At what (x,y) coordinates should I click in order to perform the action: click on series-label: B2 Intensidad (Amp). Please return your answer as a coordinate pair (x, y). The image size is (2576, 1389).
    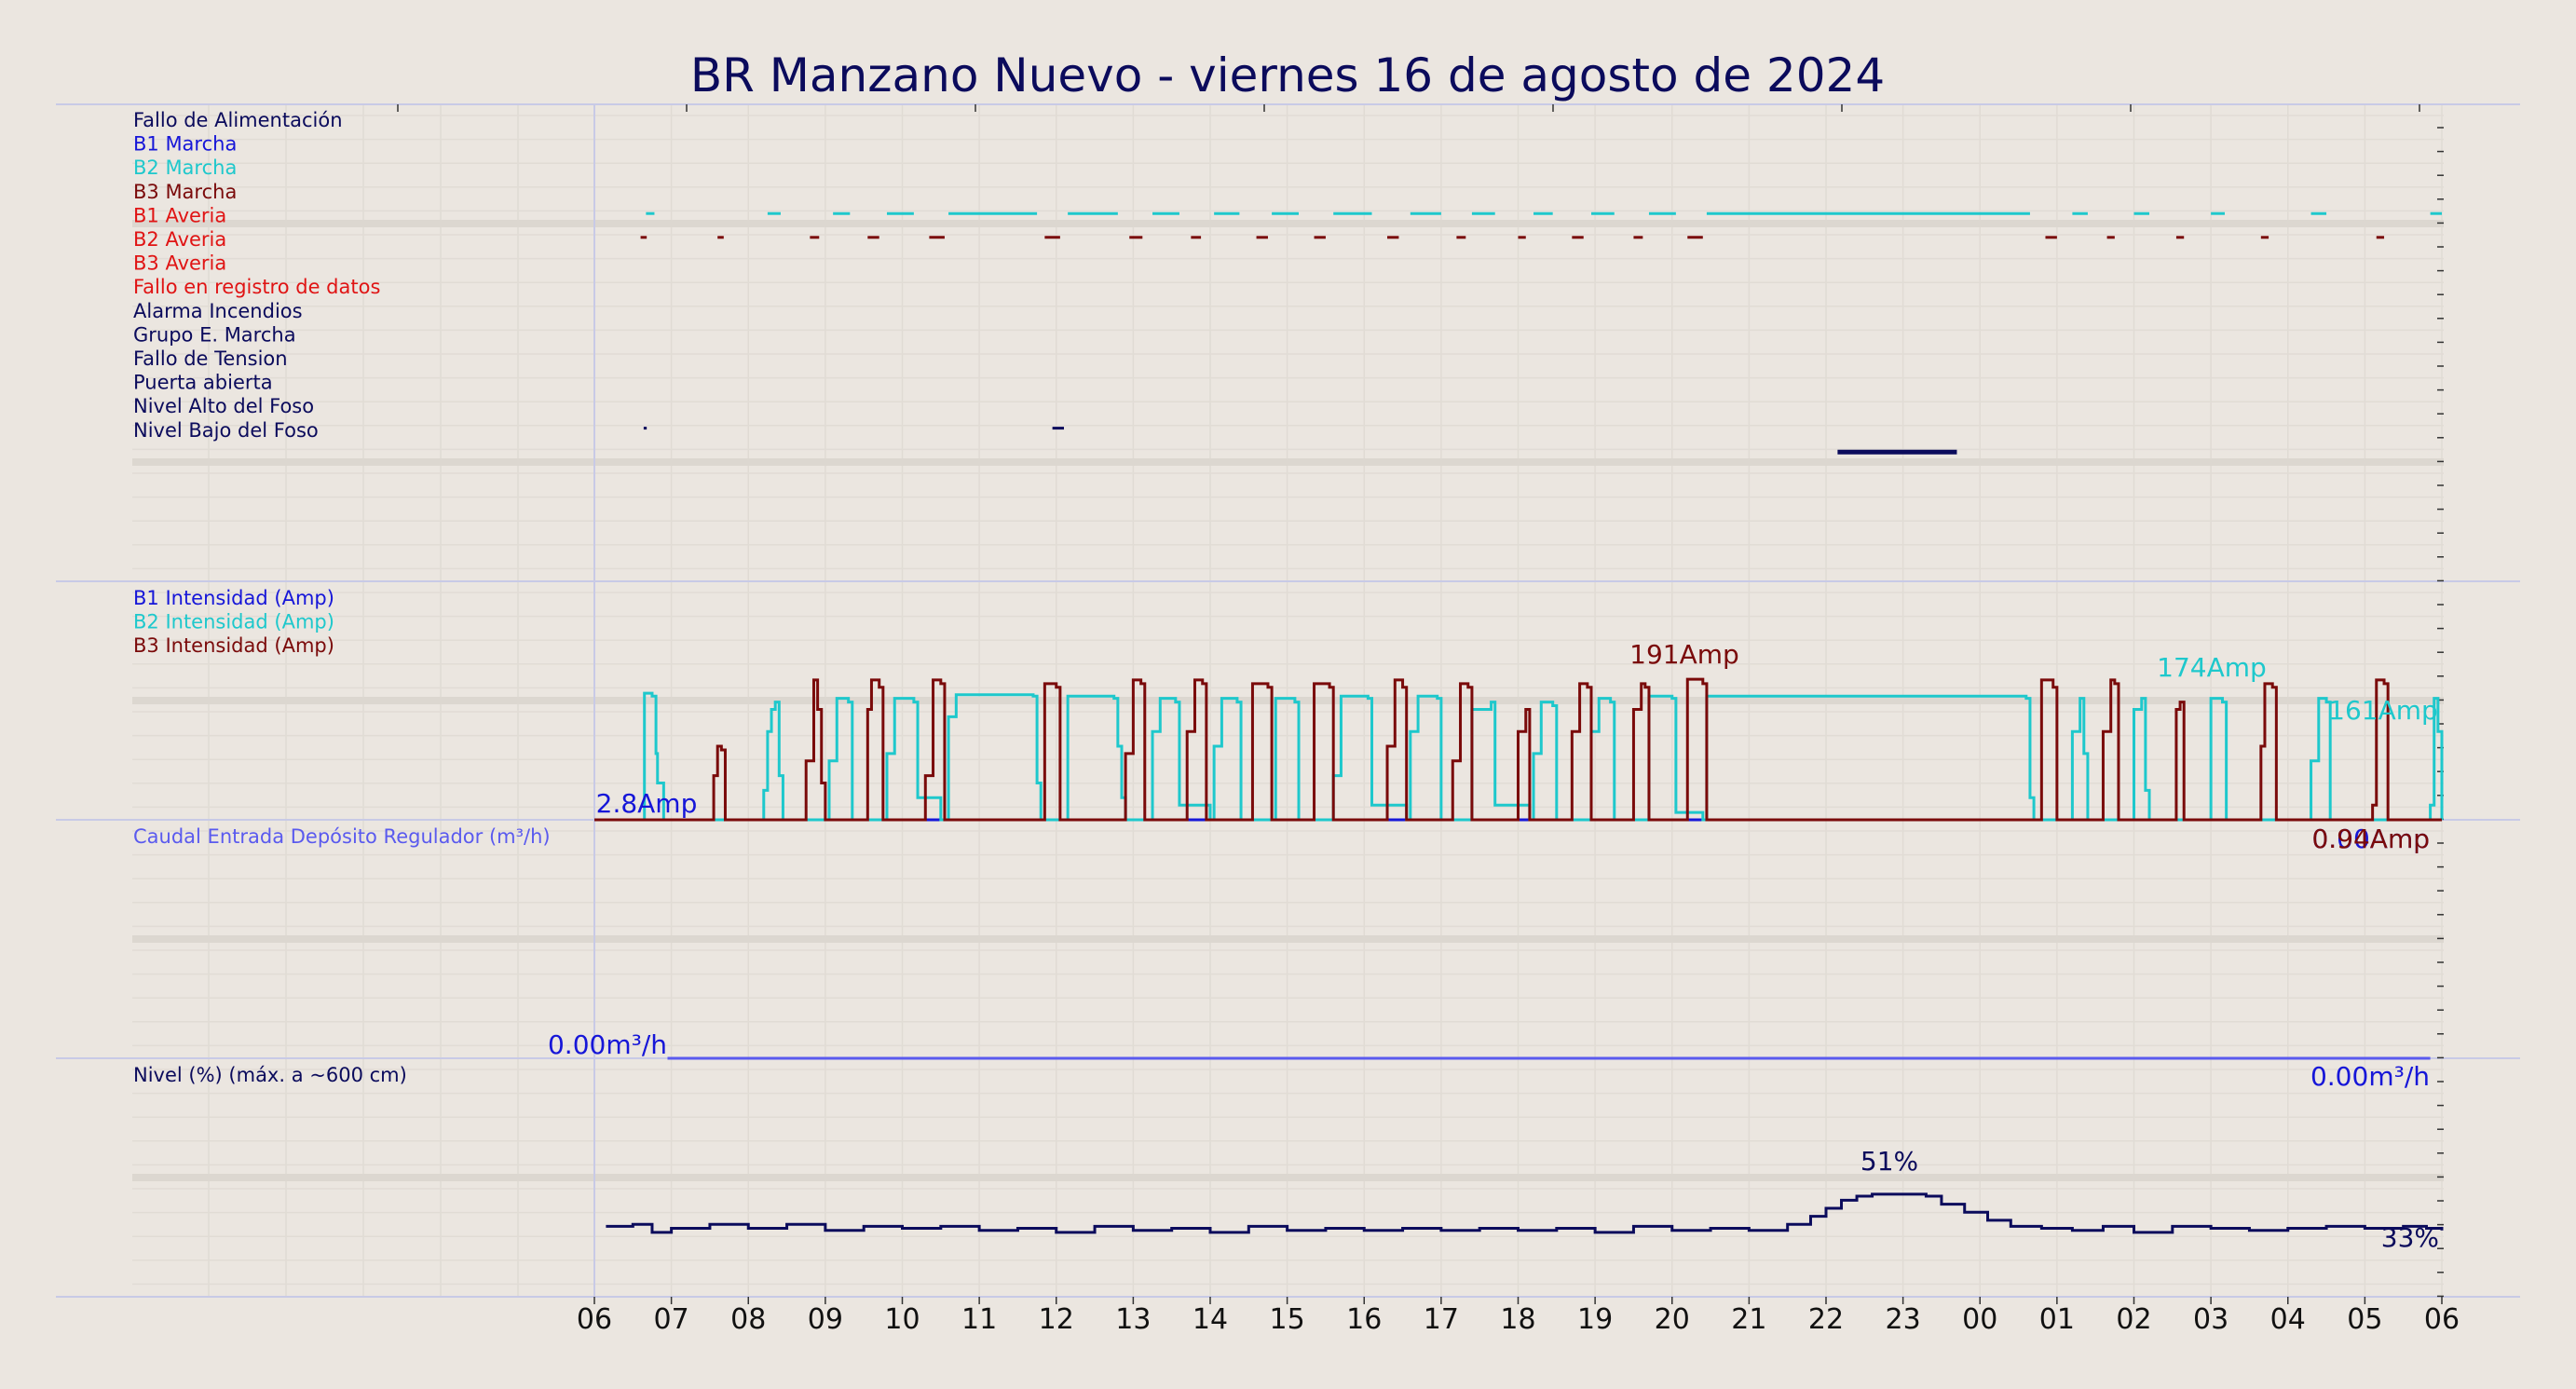
    Looking at the image, I should click on (233, 622).